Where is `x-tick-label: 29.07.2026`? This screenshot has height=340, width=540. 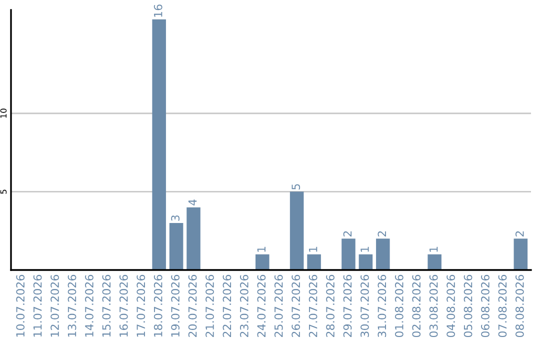 x-tick-label: 29.07.2026 is located at coordinates (347, 305).